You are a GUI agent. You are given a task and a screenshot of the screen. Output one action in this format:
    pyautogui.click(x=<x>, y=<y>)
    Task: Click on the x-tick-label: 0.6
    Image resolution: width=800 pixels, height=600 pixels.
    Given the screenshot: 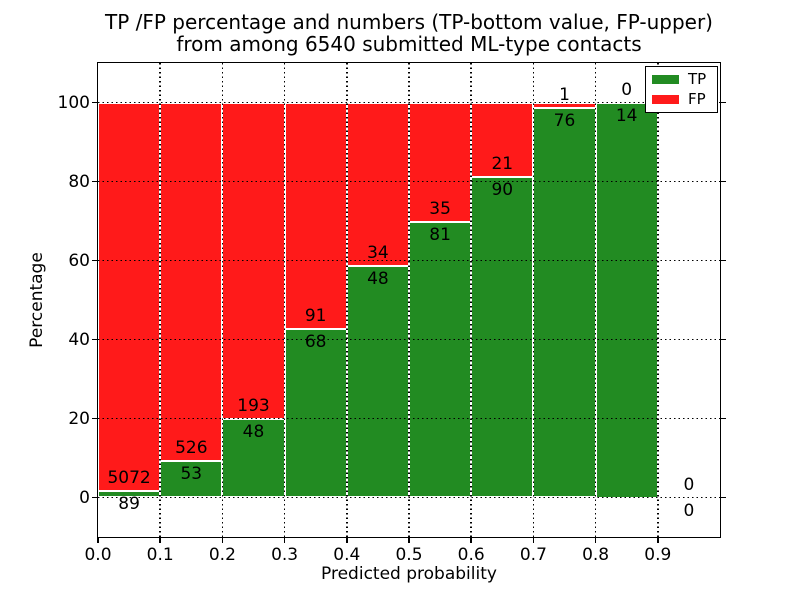 What is the action you would take?
    pyautogui.click(x=471, y=555)
    